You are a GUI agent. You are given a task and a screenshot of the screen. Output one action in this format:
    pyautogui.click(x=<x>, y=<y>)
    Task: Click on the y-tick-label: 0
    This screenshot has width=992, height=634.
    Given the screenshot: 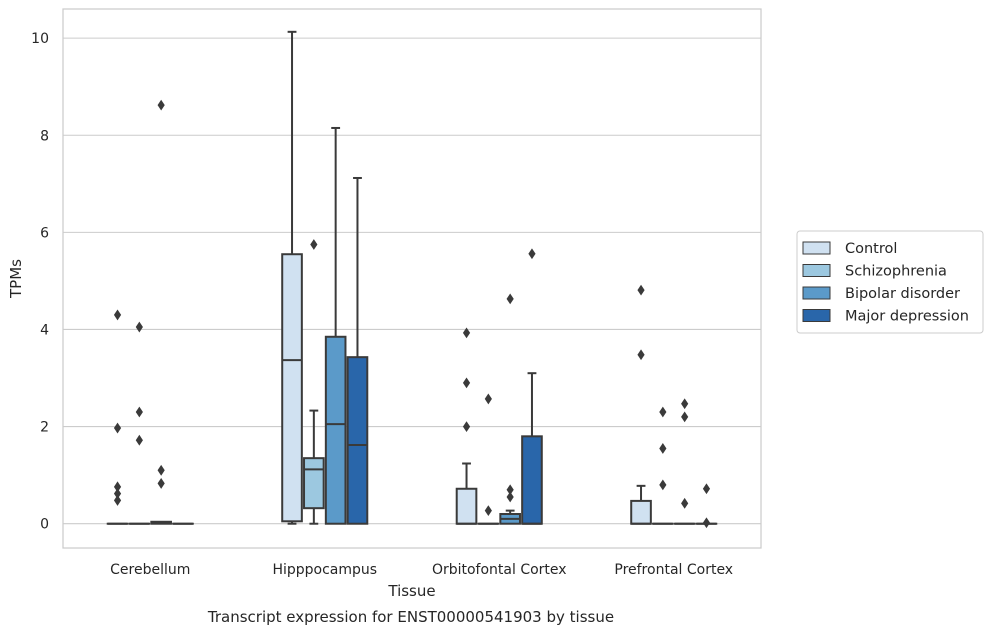 What is the action you would take?
    pyautogui.click(x=44, y=525)
    